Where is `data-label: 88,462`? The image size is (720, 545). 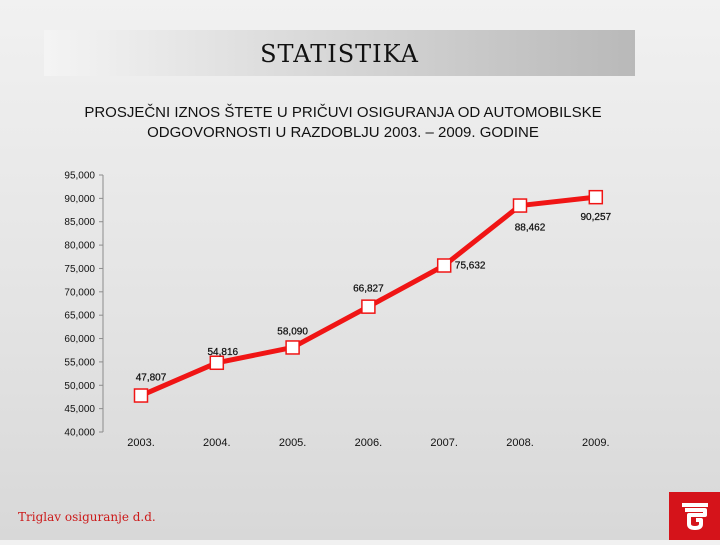 data-label: 88,462 is located at coordinates (530, 228).